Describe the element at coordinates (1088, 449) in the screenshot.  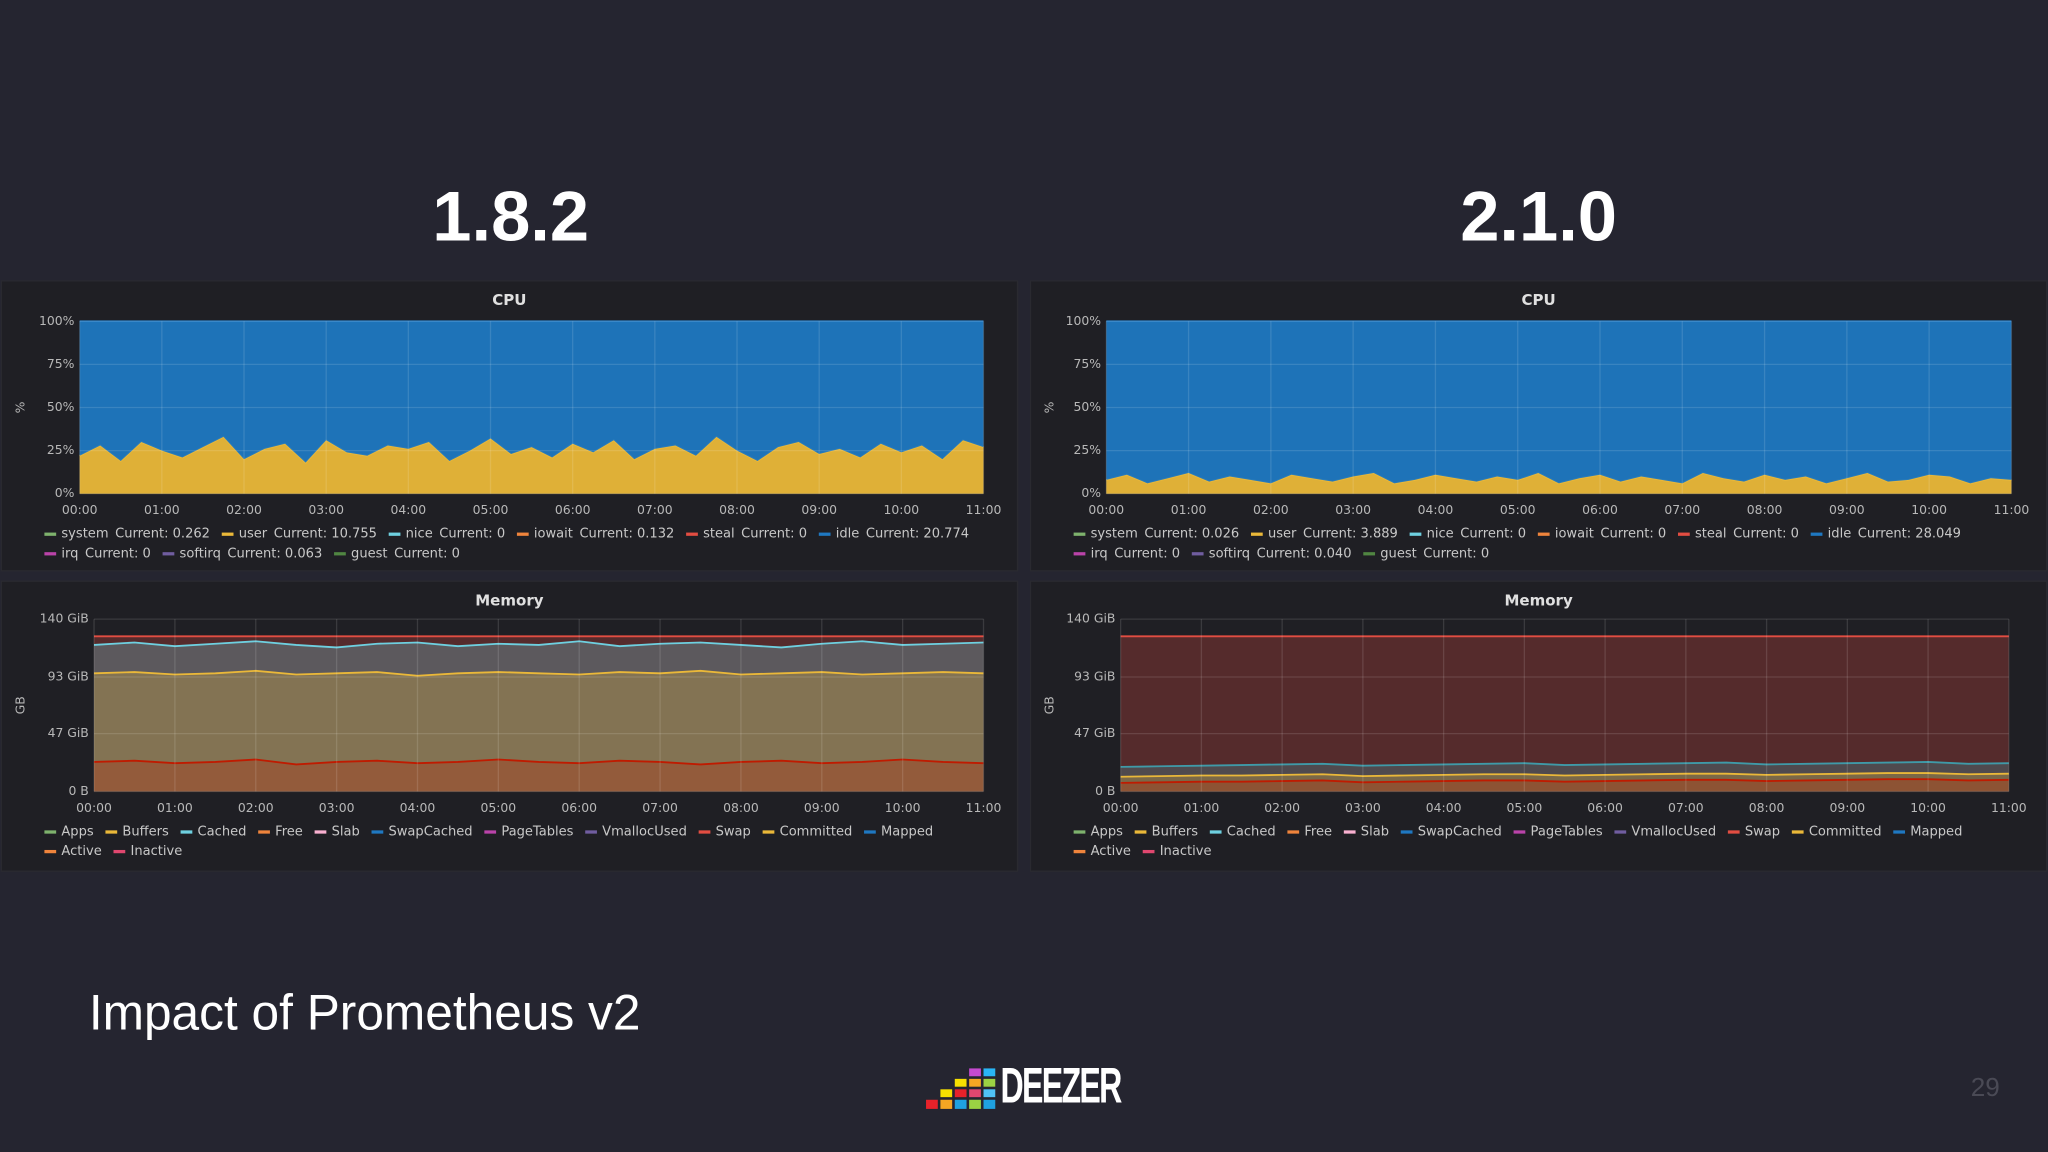
I see `y-tick-label: 25%` at that location.